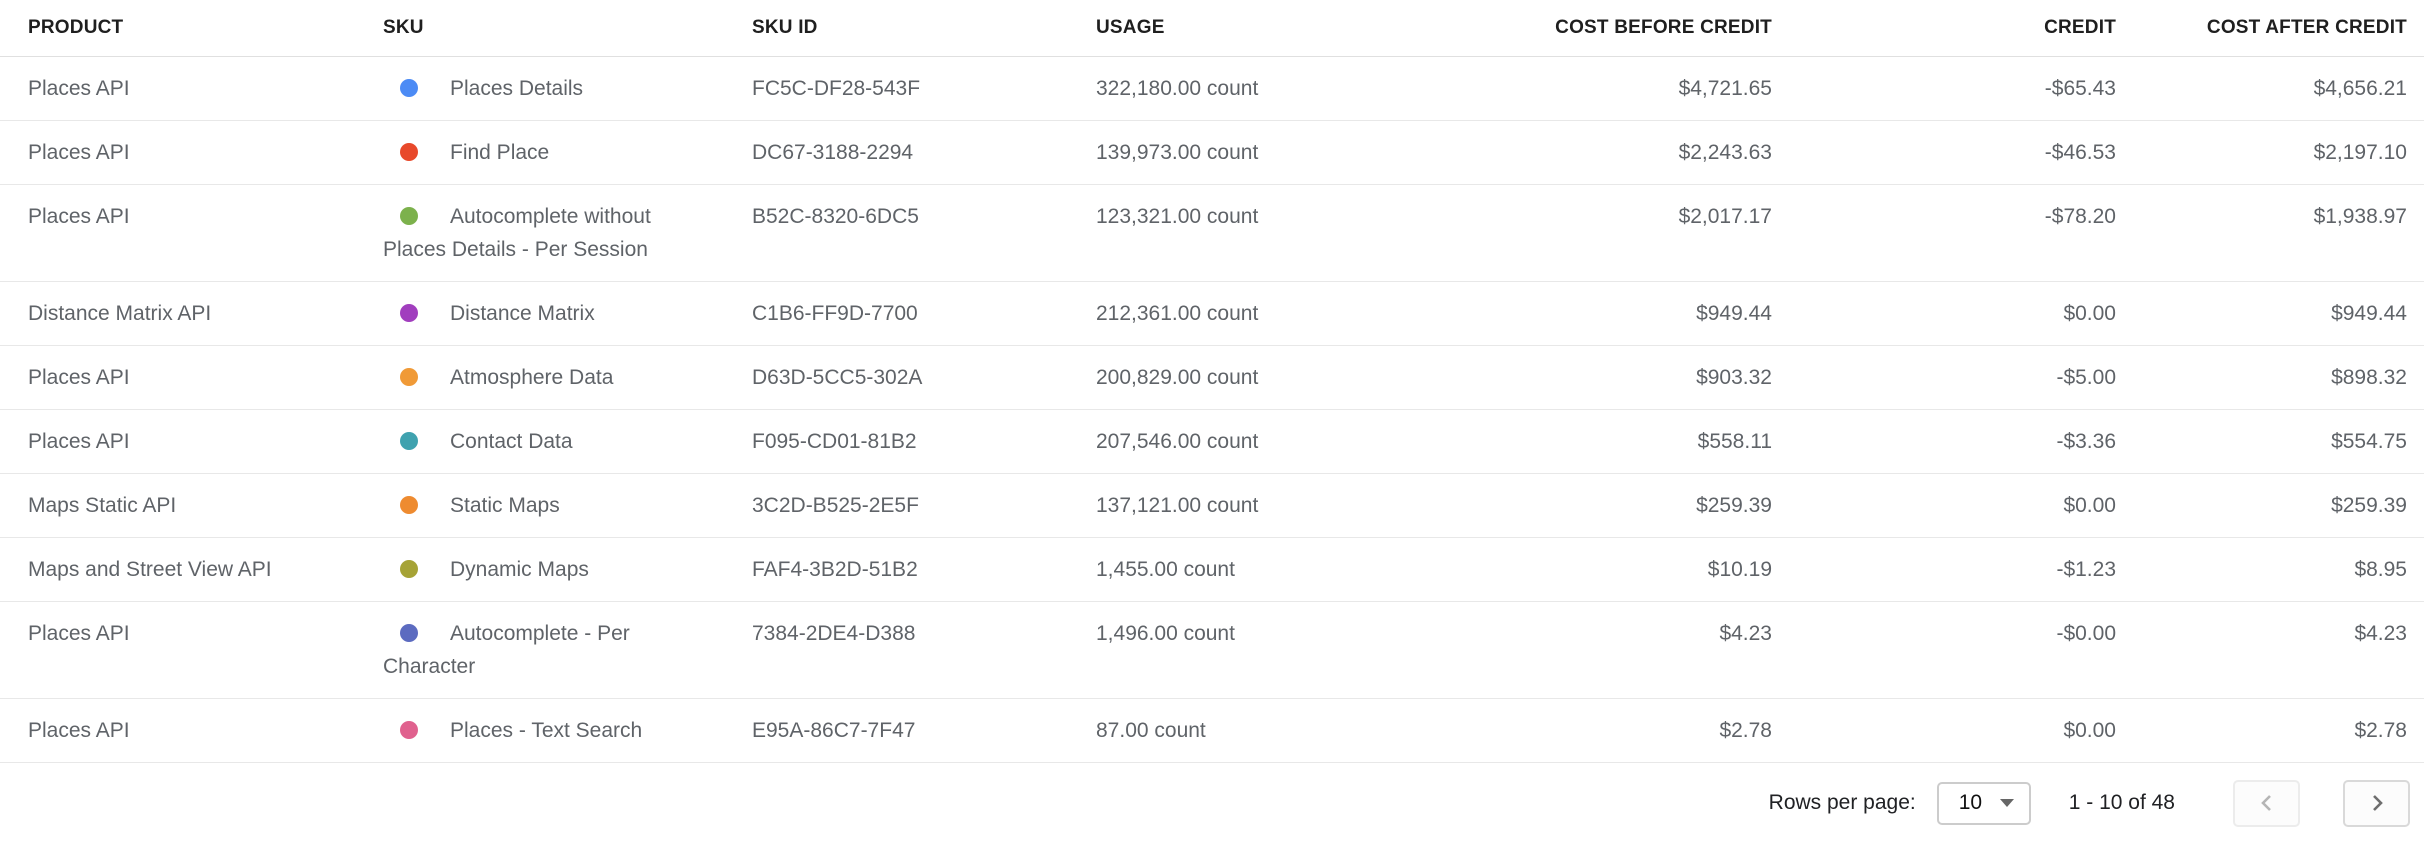 This screenshot has height=850, width=2424. What do you see at coordinates (1602, 313) in the screenshot?
I see `cost-before-credit-cell: $949.44` at bounding box center [1602, 313].